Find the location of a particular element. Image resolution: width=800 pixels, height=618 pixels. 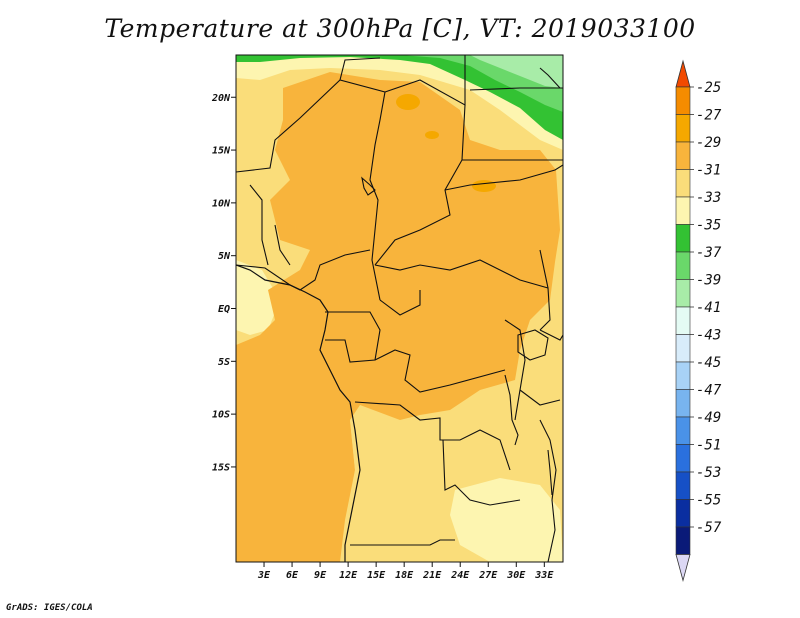

colorbar-label: -41 is located at coordinates (708, 308).